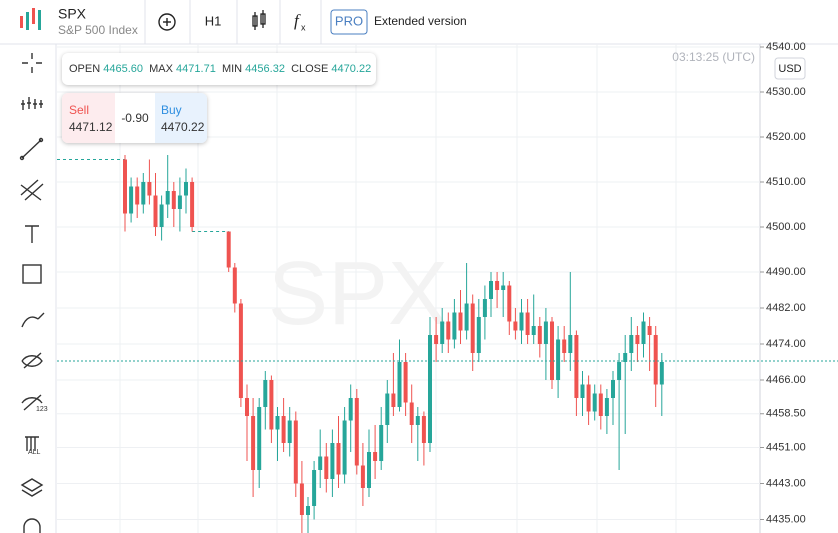  I want to click on y-tick-label: 4520.00, so click(786, 137).